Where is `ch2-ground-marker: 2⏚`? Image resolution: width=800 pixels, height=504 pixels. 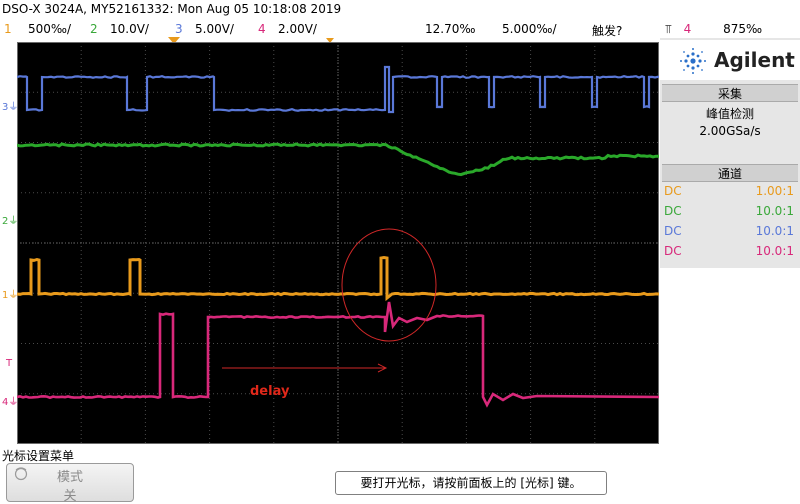 ch2-ground-marker: 2⏚ is located at coordinates (10, 219).